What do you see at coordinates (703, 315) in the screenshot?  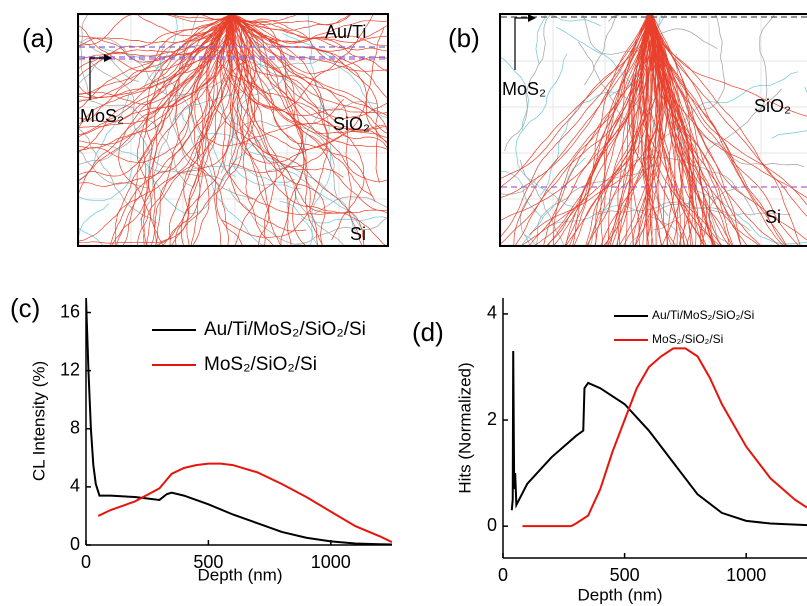 I see `legend-label: Au/Ti/MoS₂/SiO₂/Si` at bounding box center [703, 315].